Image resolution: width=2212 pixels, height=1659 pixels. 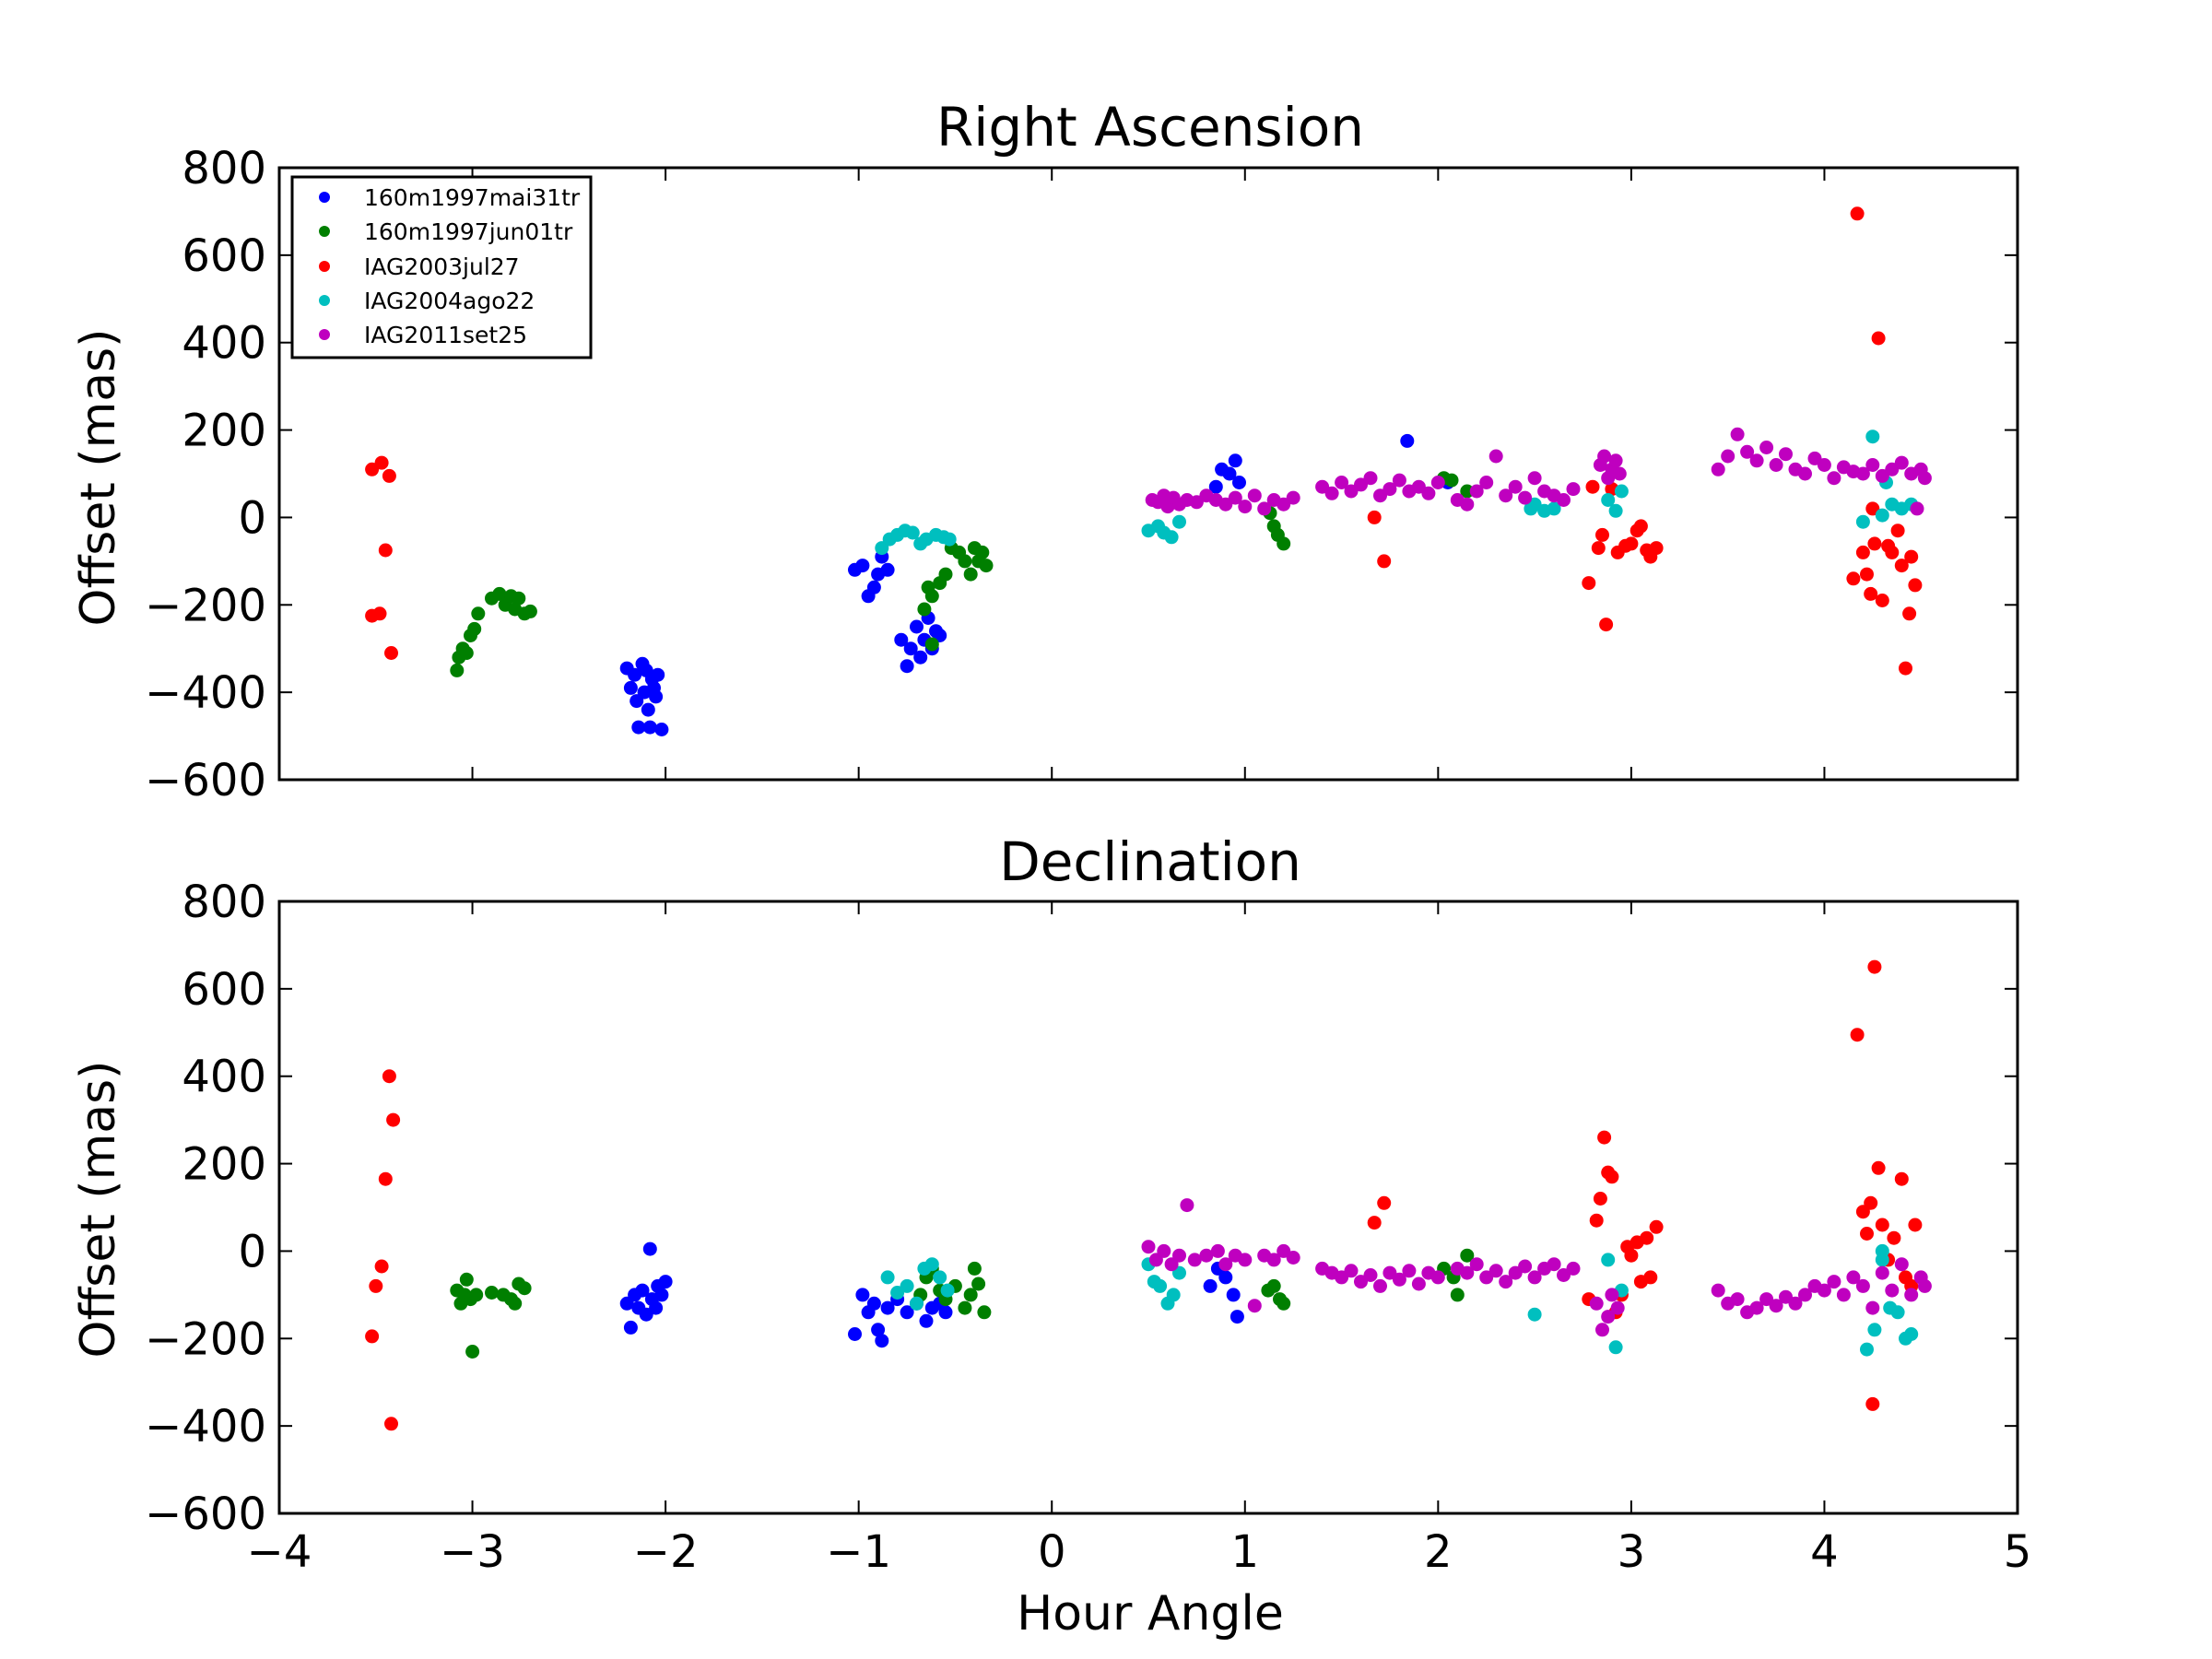 What do you see at coordinates (1245, 1552) in the screenshot?
I see `x-tick-label: 1` at bounding box center [1245, 1552].